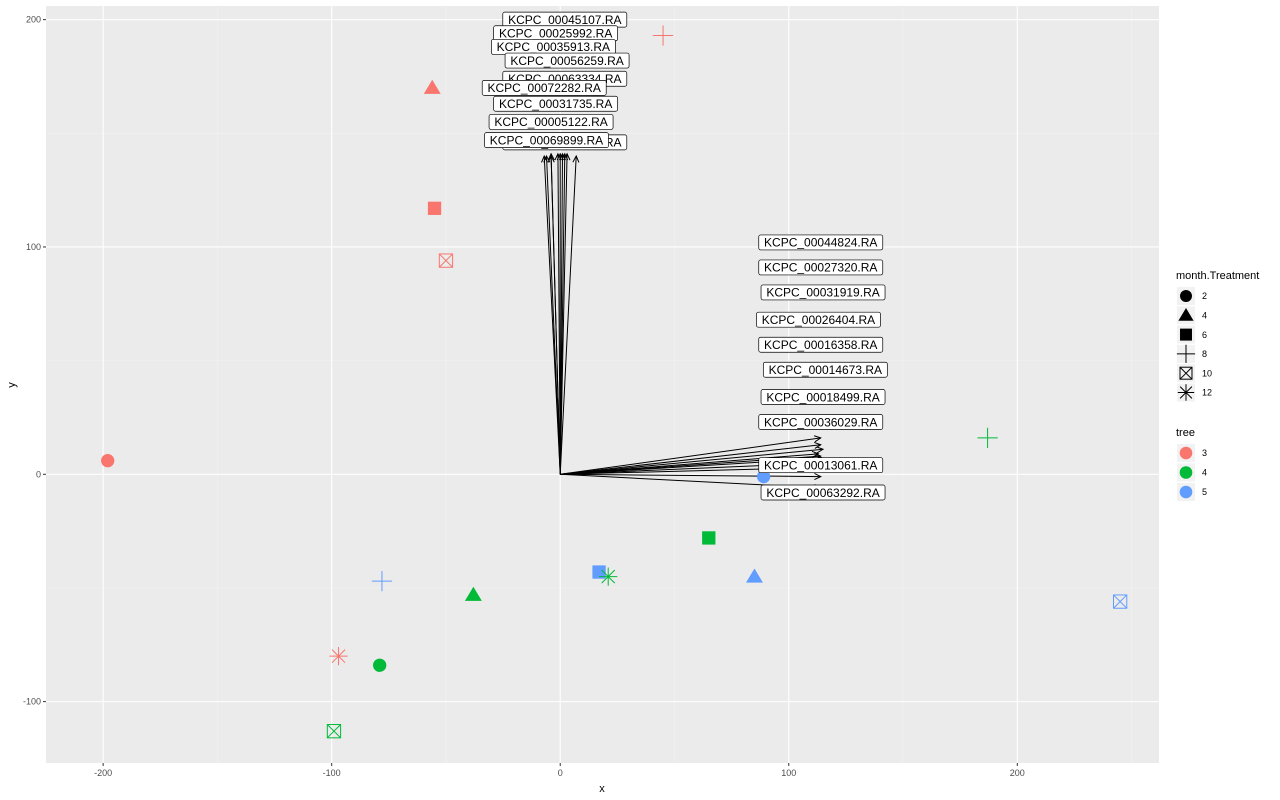 This screenshot has height=800, width=1280. What do you see at coordinates (1204, 316) in the screenshot?
I see `shape-legend-label: 4` at bounding box center [1204, 316].